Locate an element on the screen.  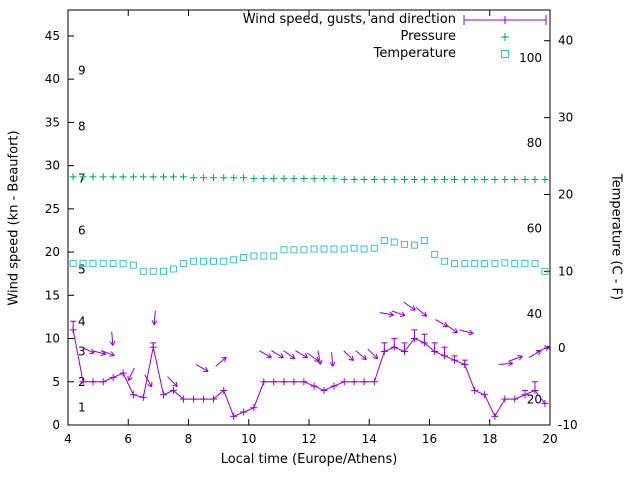
svg-text: 14 is located at coordinates (369, 439).